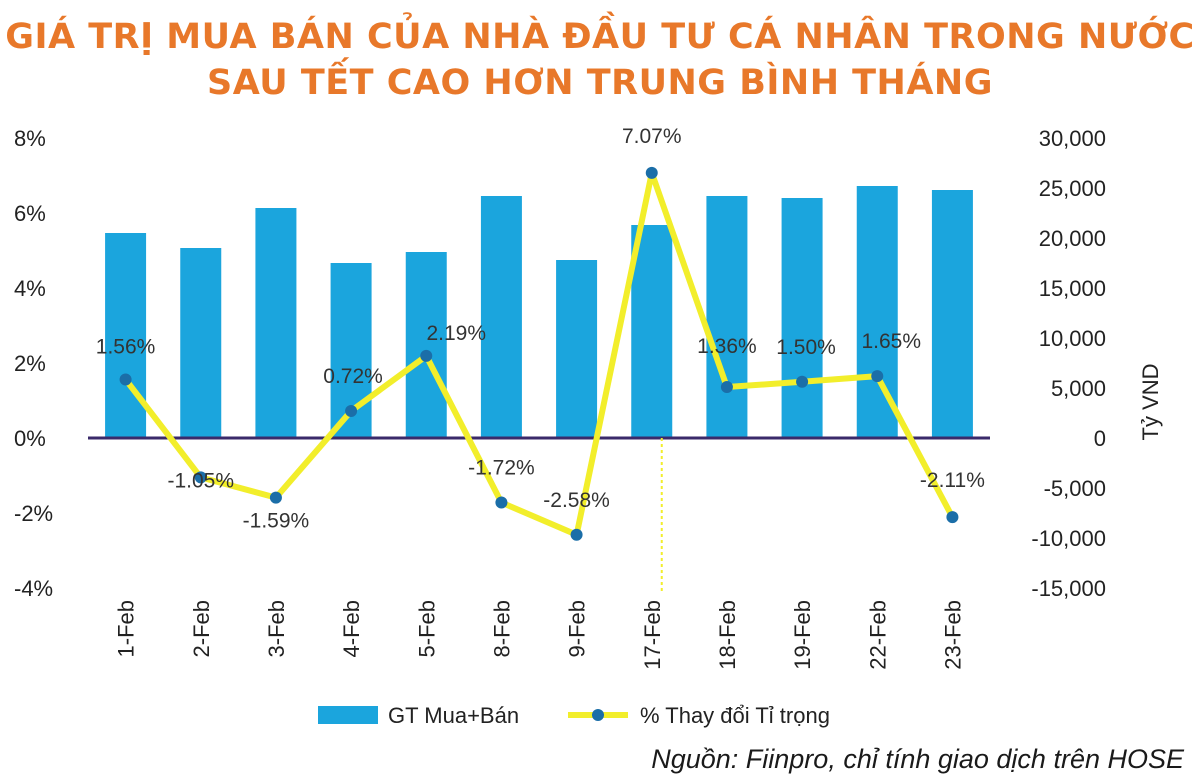  What do you see at coordinates (201, 343) in the screenshot?
I see `bar-2-Feb` at bounding box center [201, 343].